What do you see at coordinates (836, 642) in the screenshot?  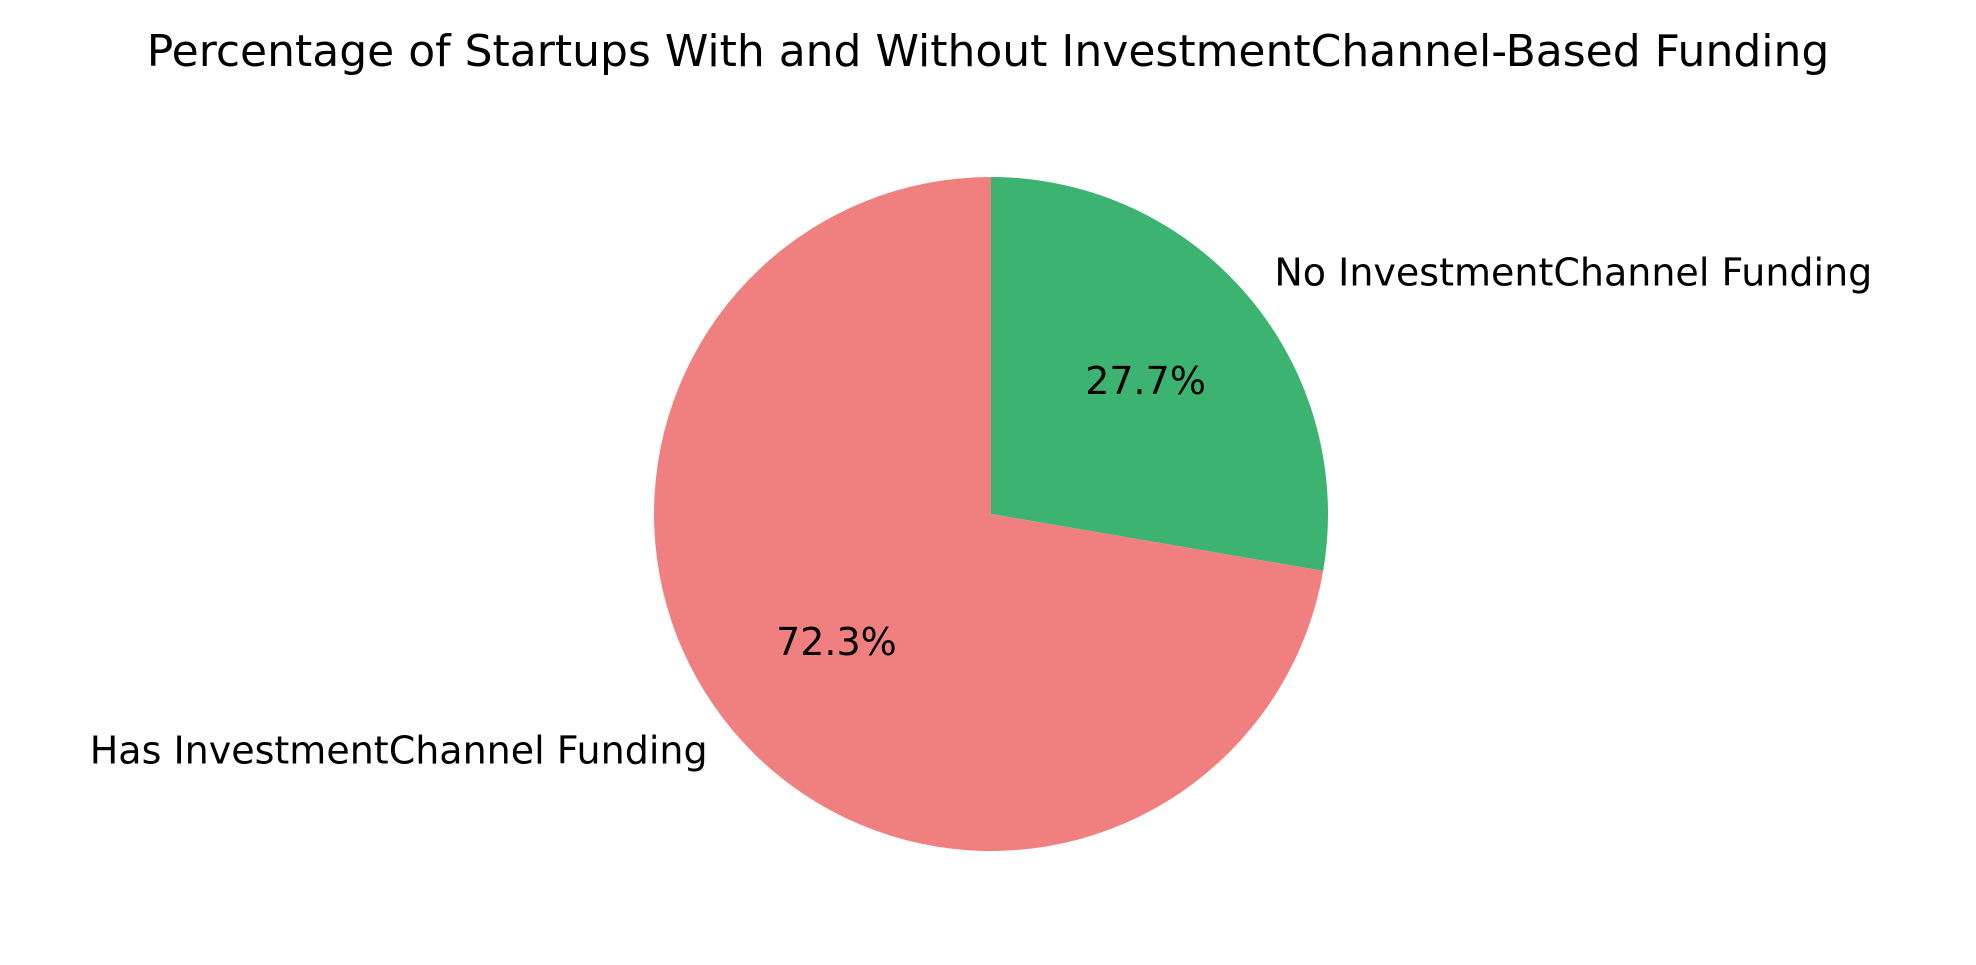 I see `slice-percent-label-1: 72.3%` at bounding box center [836, 642].